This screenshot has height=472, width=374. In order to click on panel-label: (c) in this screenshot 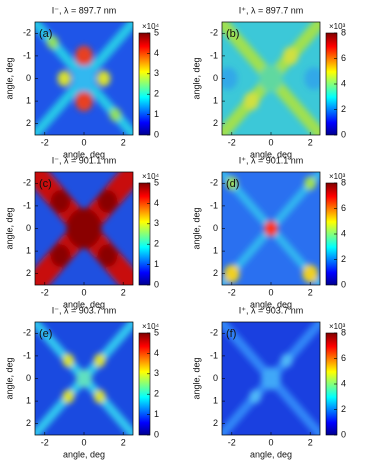, I will do `click(45, 184)`.